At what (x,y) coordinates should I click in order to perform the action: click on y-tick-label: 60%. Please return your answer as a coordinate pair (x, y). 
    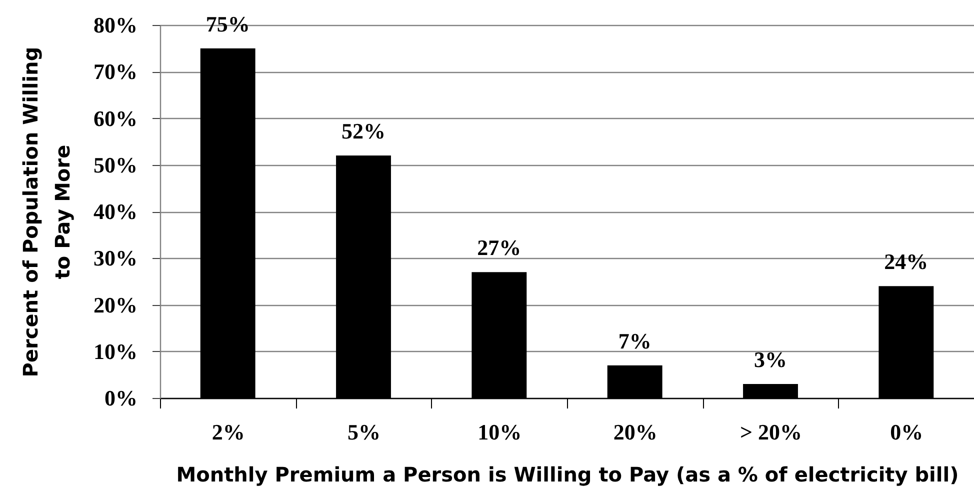
    Looking at the image, I should click on (116, 118).